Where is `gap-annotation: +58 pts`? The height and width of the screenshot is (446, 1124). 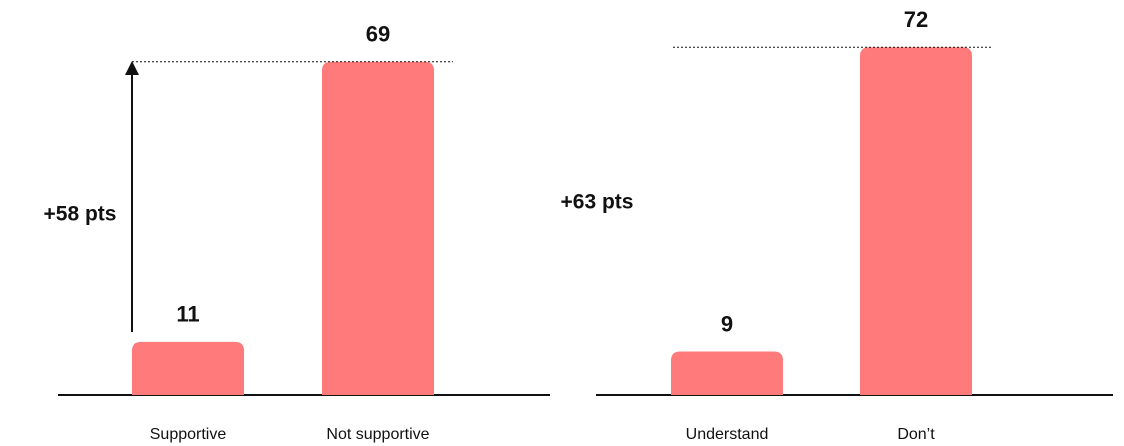 gap-annotation: +58 pts is located at coordinates (80, 214).